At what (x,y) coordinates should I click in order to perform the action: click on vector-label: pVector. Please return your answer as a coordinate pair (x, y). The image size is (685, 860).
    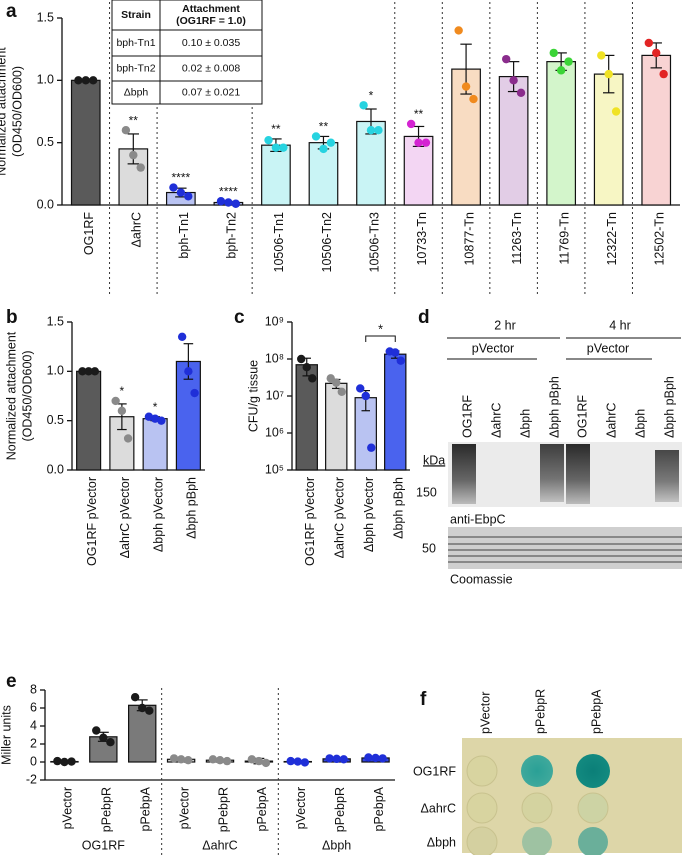
    Looking at the image, I should click on (608, 348).